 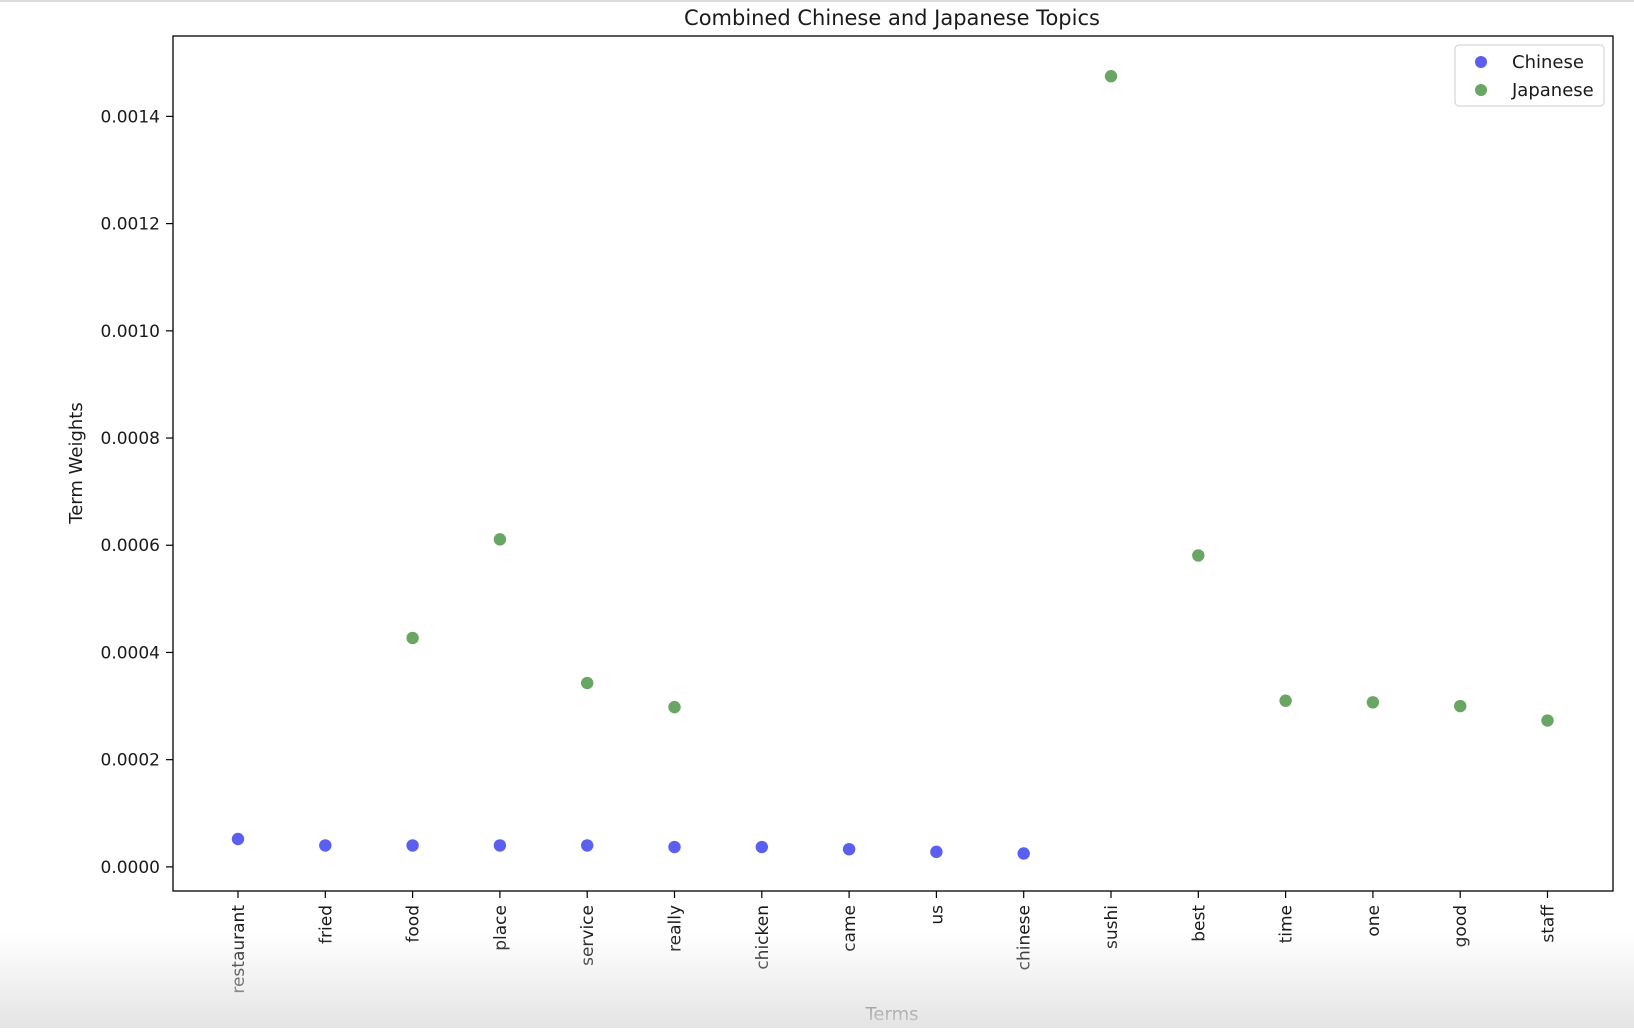 I want to click on point-japanese-good, so click(x=1460, y=706).